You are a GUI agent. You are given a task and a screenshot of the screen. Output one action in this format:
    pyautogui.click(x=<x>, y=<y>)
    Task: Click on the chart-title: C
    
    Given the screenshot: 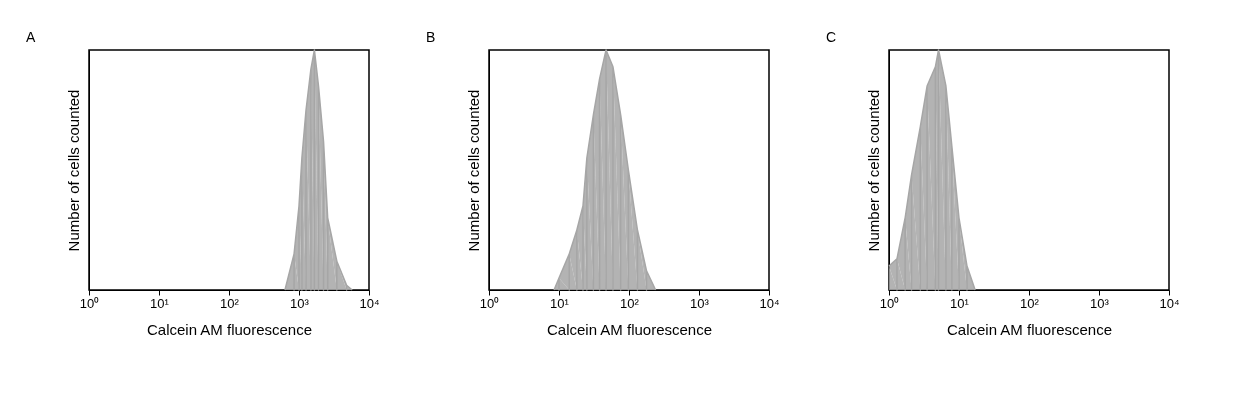 What is the action you would take?
    pyautogui.click(x=831, y=37)
    